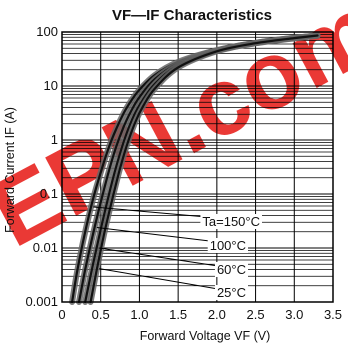  I want to click on series-labels: Ta=150°C 100°C 60°C 25°C, so click(177, 253).